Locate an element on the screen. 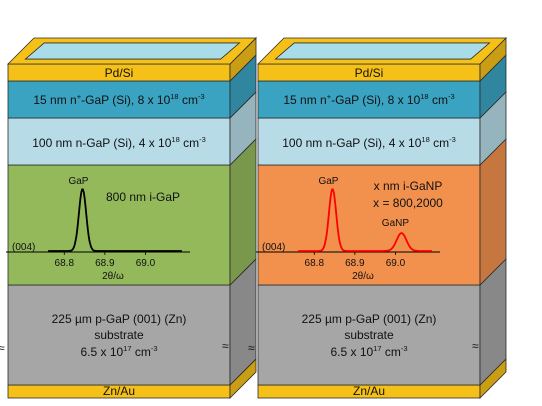 This screenshot has width=542, height=406. active-layer-label: 800 nm i-GaP is located at coordinates (143, 197).